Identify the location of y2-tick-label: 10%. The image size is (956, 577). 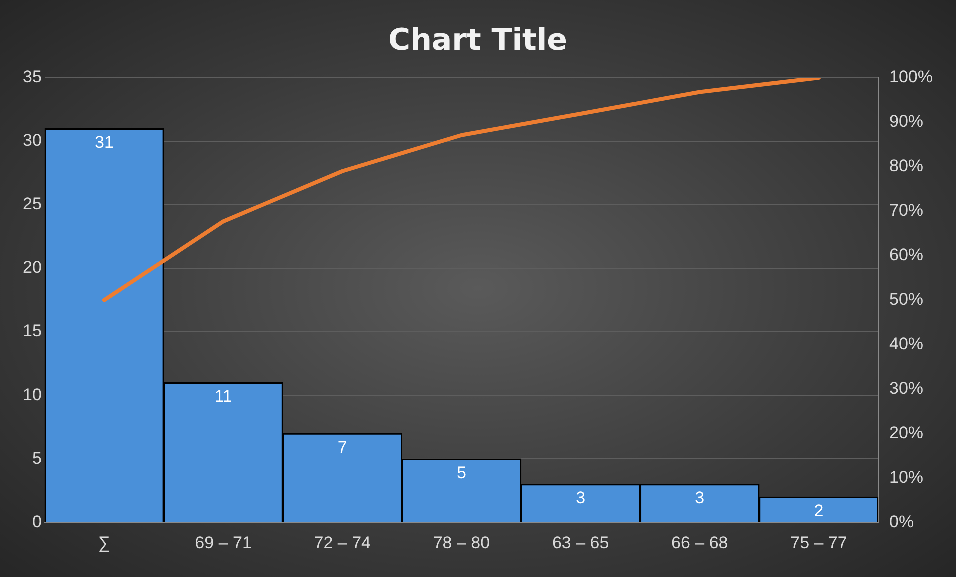
(907, 477).